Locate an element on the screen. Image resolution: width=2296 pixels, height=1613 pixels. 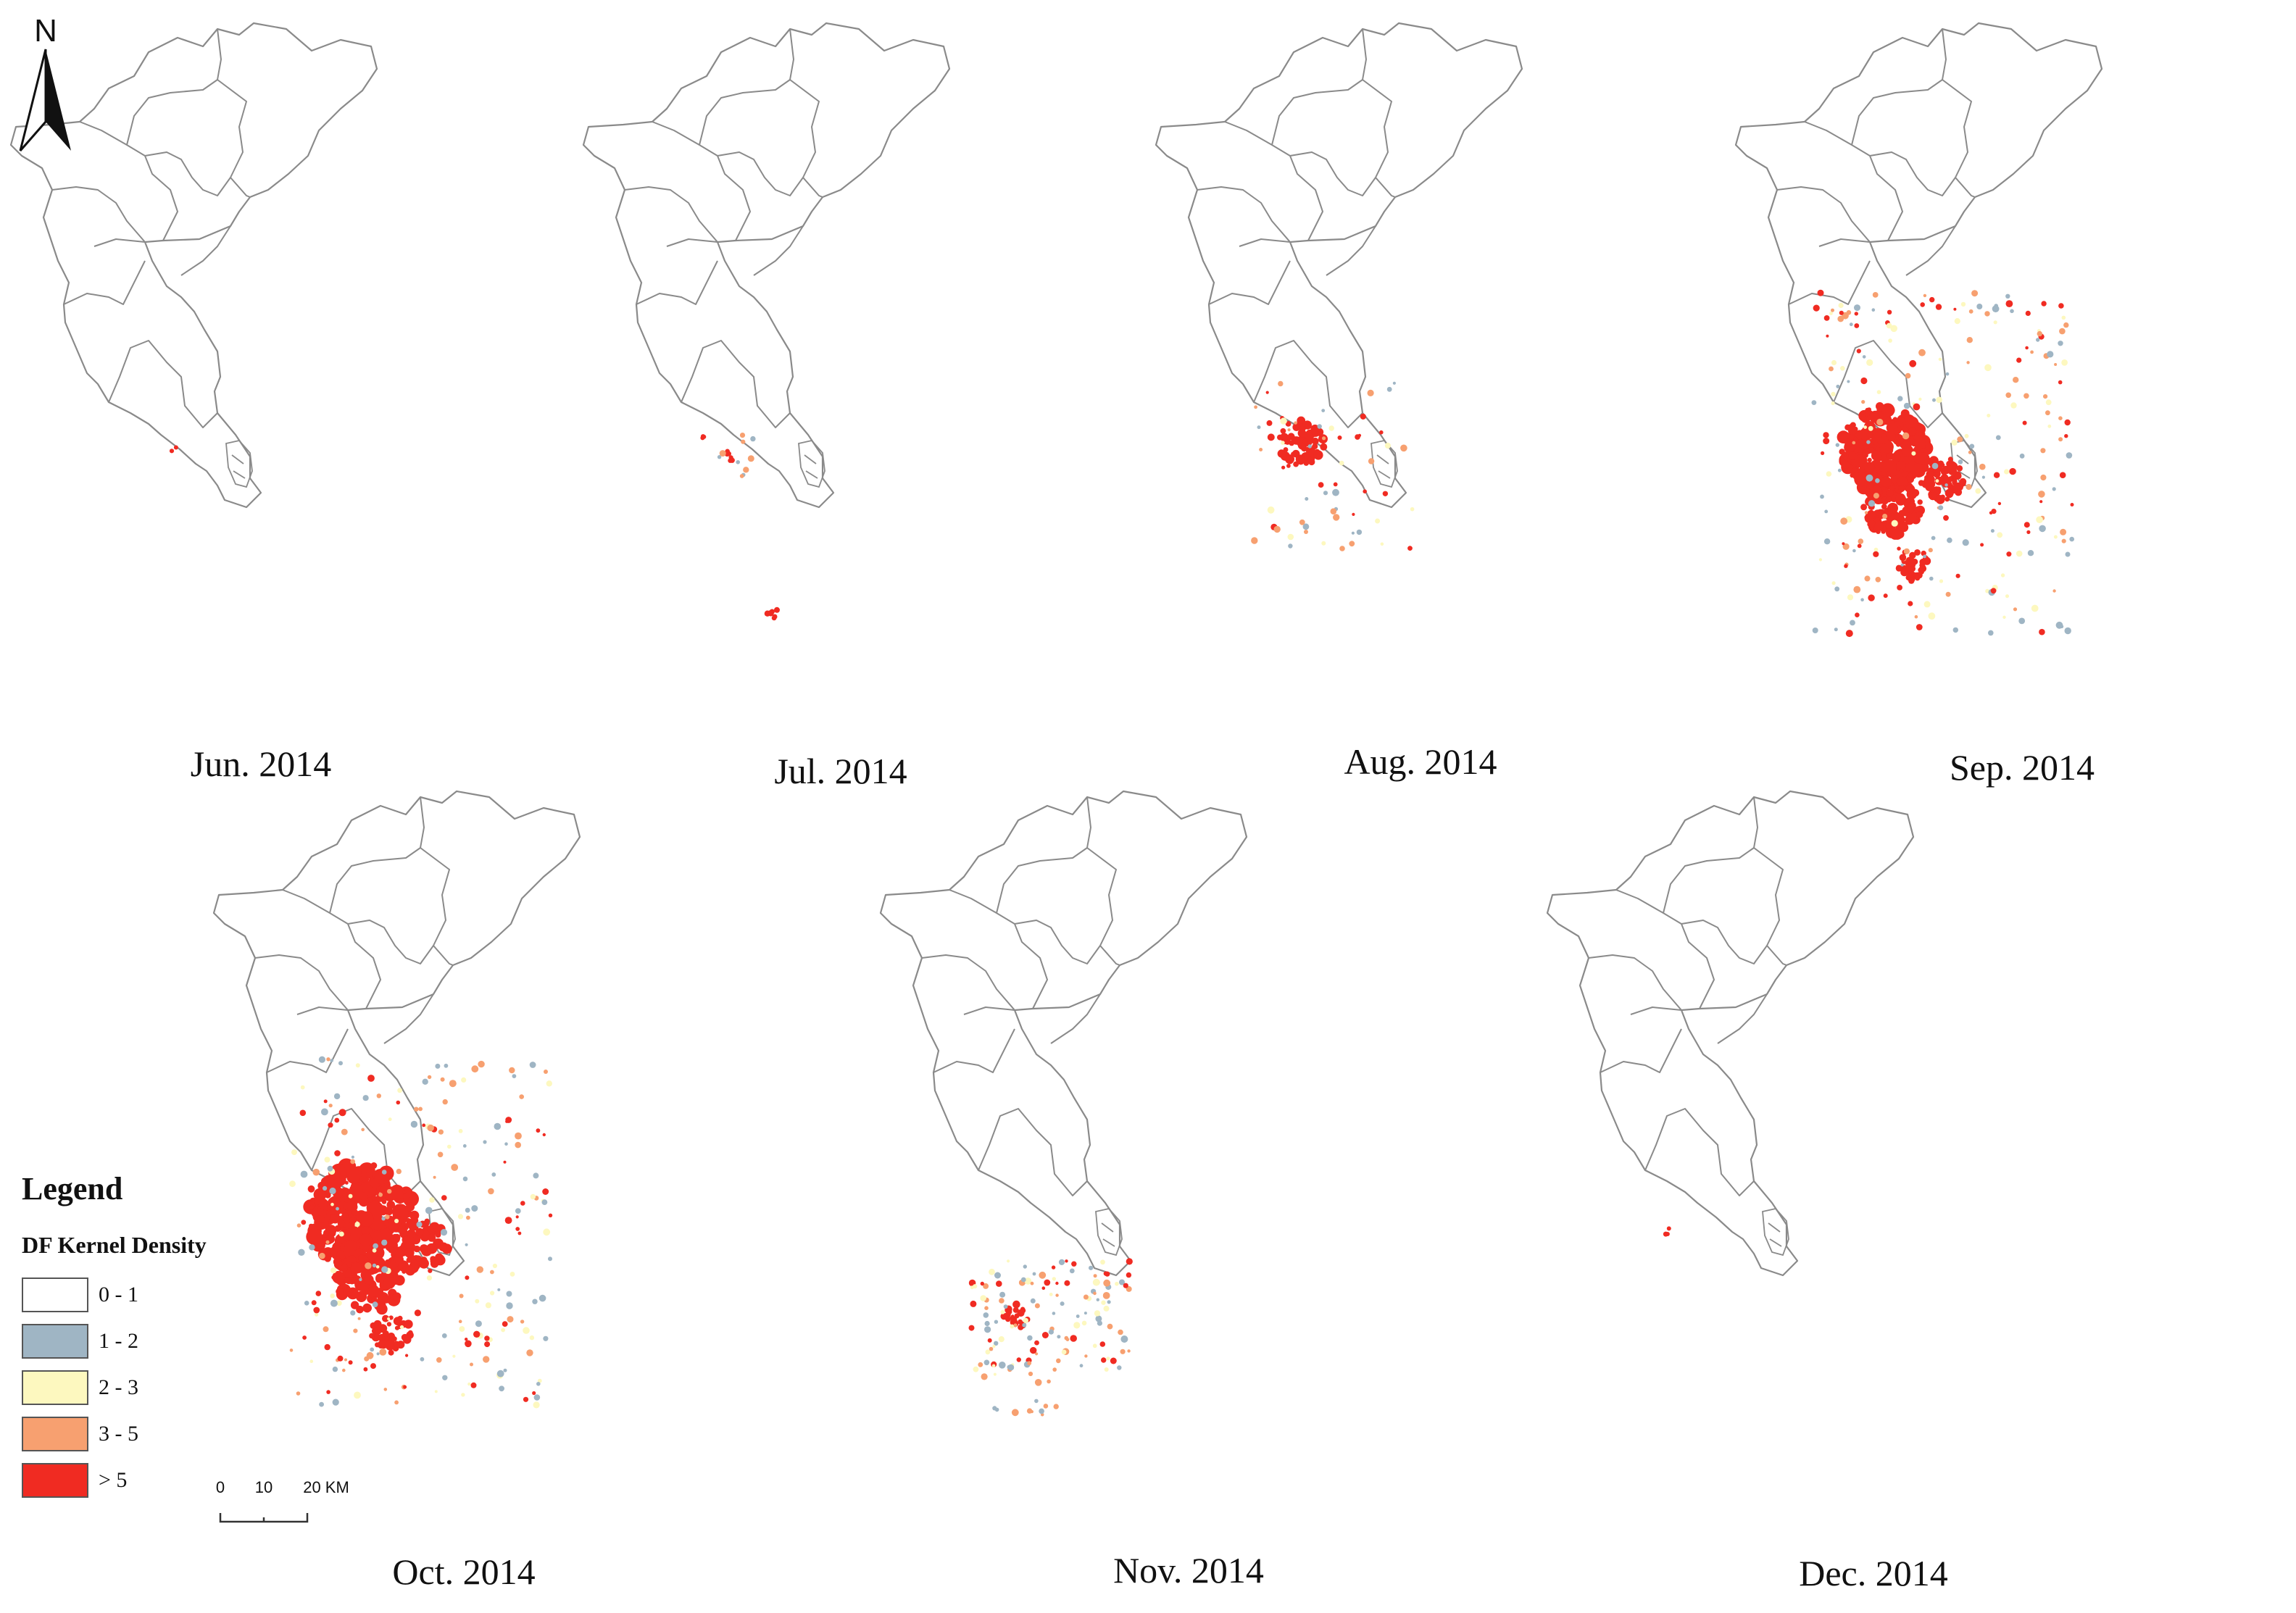
legend-item: 1 - 2 is located at coordinates (174, 1341).